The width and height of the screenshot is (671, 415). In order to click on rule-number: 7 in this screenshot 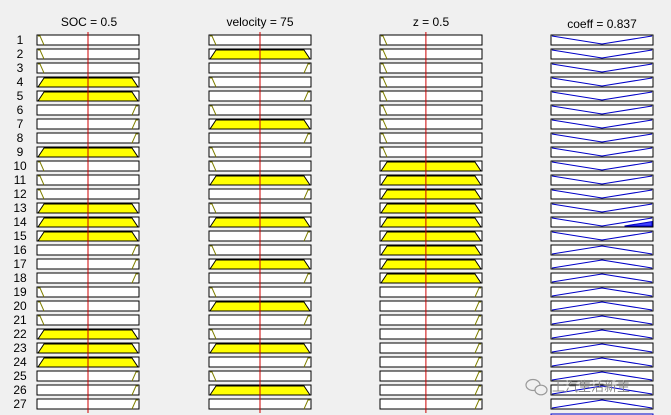, I will do `click(20, 124)`.